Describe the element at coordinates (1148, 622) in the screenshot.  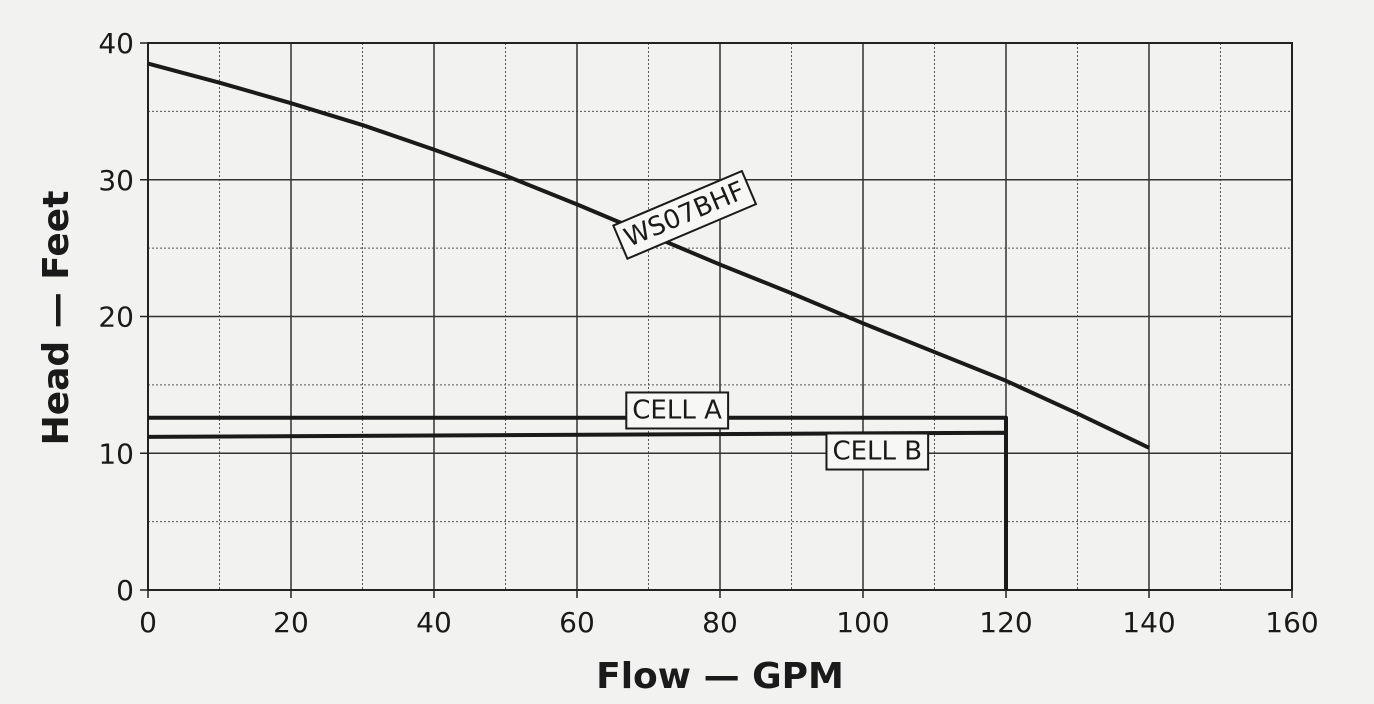
I see `x-tick-label: 140` at that location.